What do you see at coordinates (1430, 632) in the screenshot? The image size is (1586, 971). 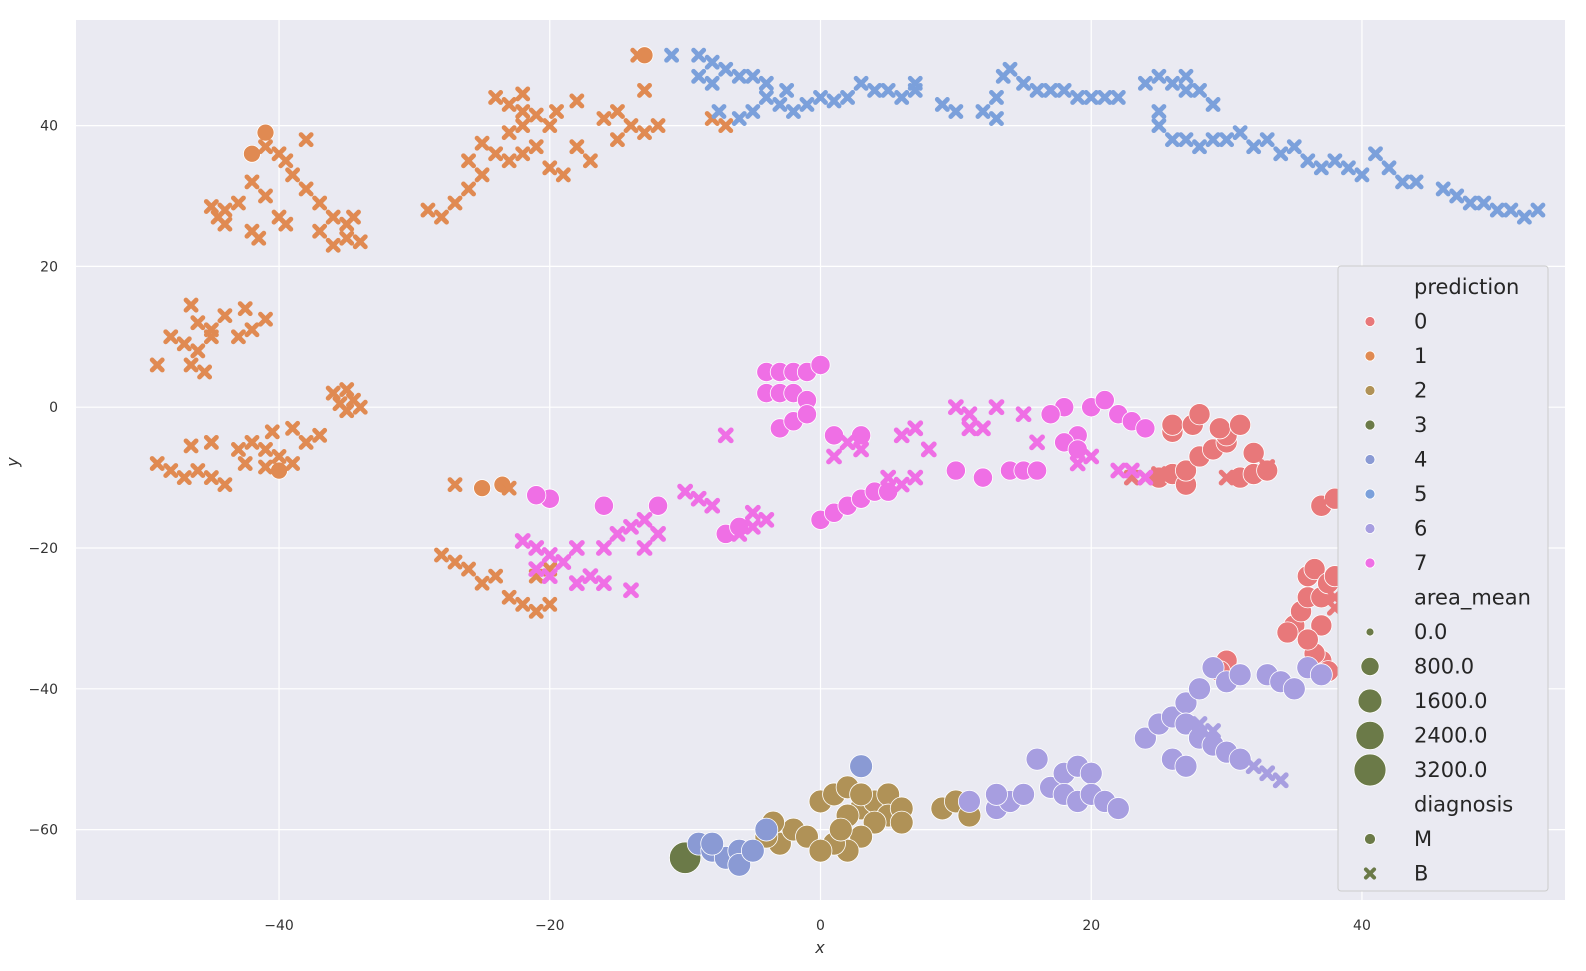 I see `legend-entry-area-mean: 0.0` at bounding box center [1430, 632].